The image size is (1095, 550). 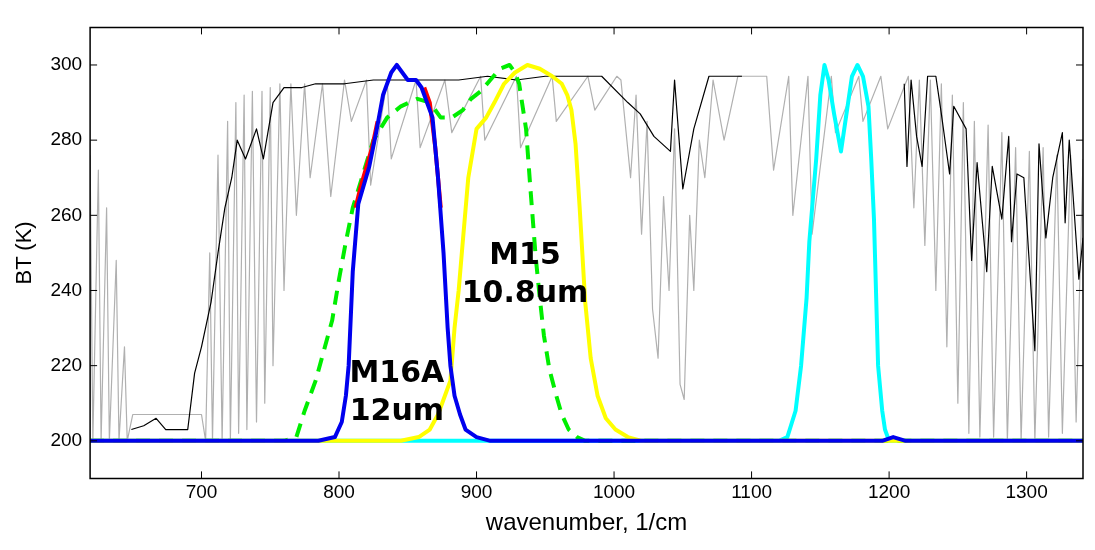 I want to click on x-tick-label: 1100, so click(x=751, y=492).